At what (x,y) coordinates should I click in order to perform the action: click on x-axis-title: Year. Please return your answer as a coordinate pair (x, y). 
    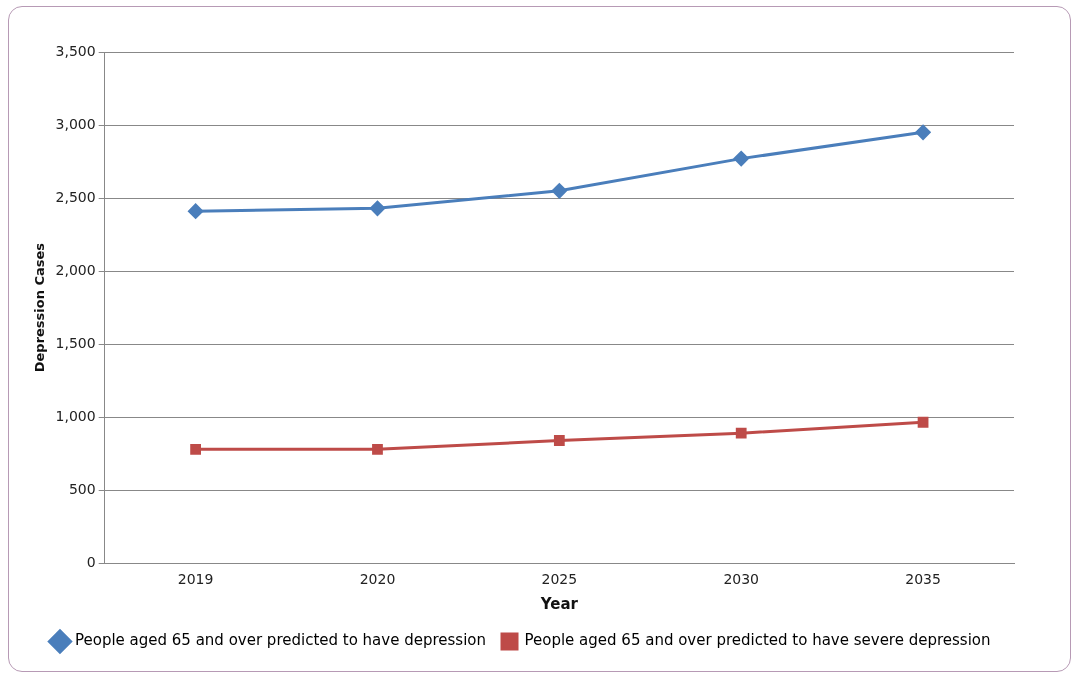
    Looking at the image, I should click on (559, 603).